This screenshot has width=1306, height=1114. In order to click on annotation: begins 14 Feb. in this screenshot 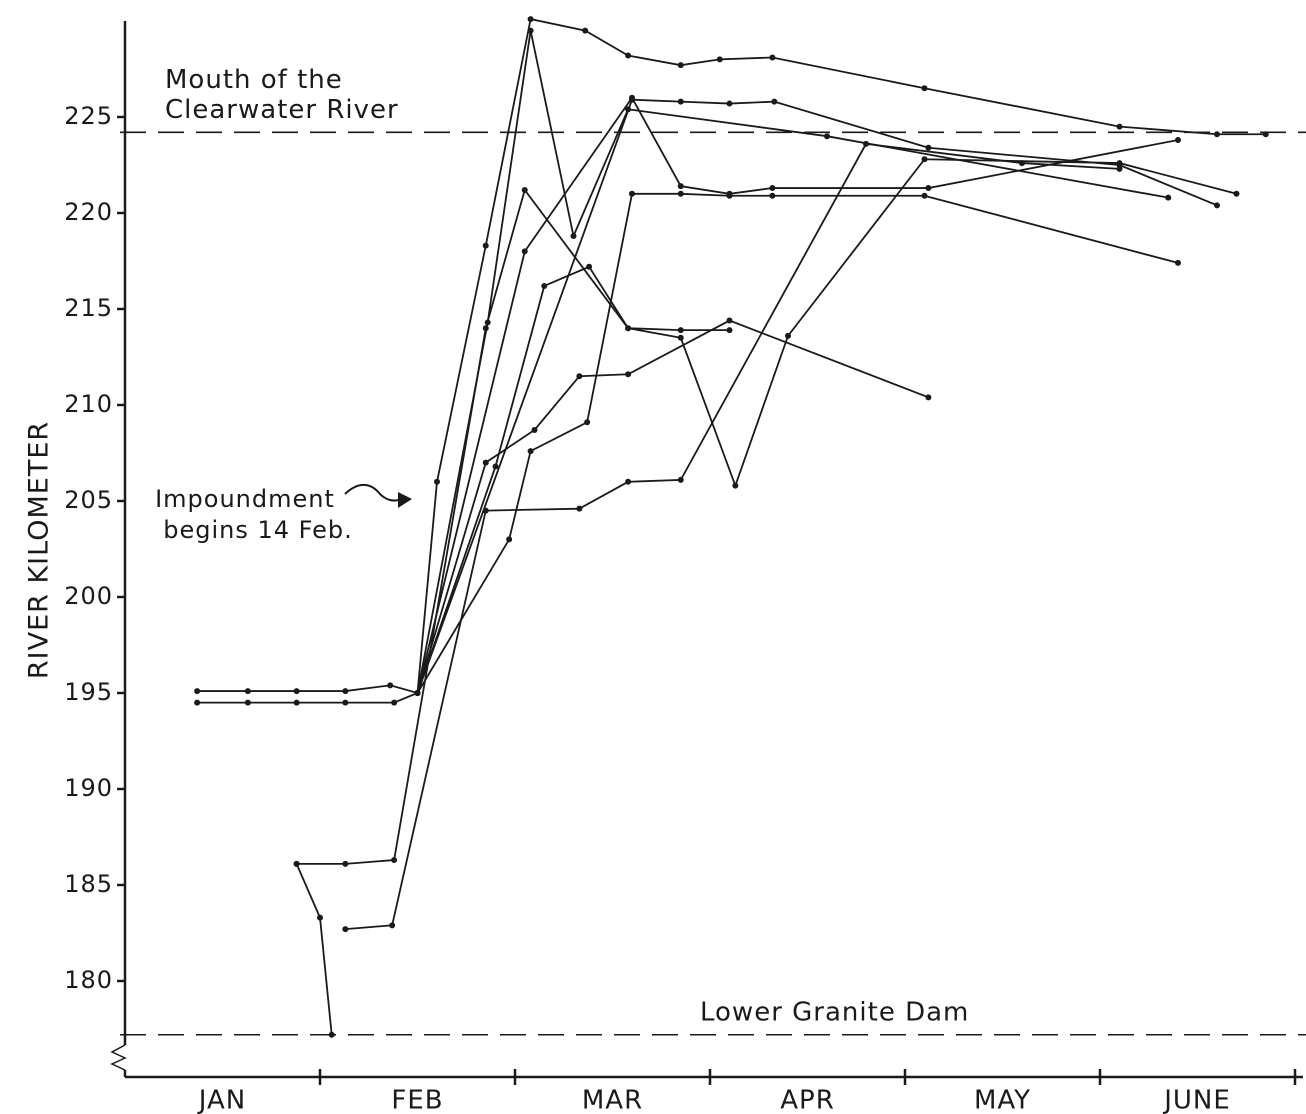, I will do `click(258, 530)`.